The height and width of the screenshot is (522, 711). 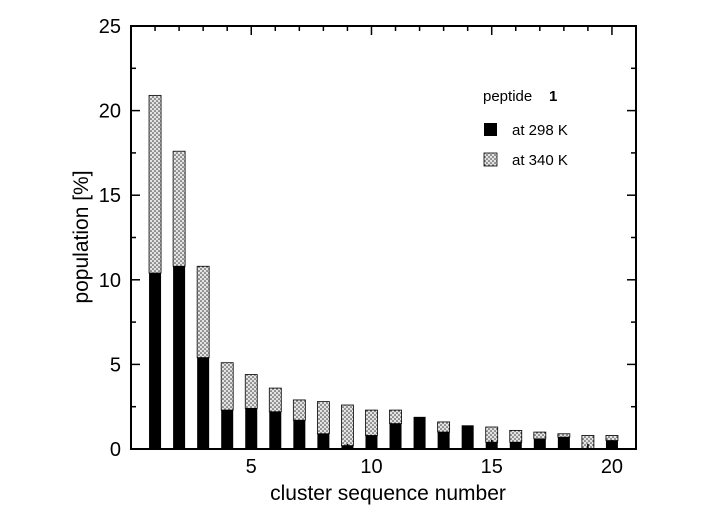 I want to click on legend-swatch-340k, so click(x=490, y=159).